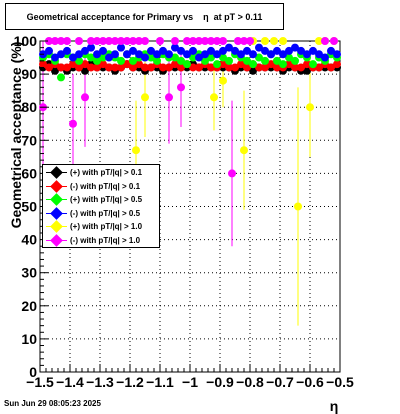 This screenshot has height=414, width=400. What do you see at coordinates (29, 339) in the screenshot?
I see `y-tick-label: 10` at bounding box center [29, 339].